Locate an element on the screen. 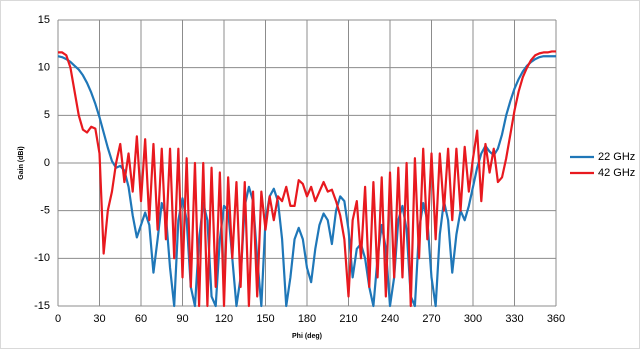 This screenshot has height=349, width=640. legend-label: 42 GHz is located at coordinates (616, 173).